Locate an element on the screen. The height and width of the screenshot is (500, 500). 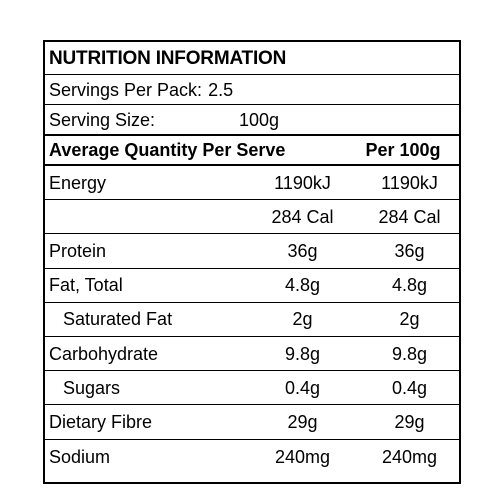
per-serve-value: 9.8g is located at coordinates (302, 353).